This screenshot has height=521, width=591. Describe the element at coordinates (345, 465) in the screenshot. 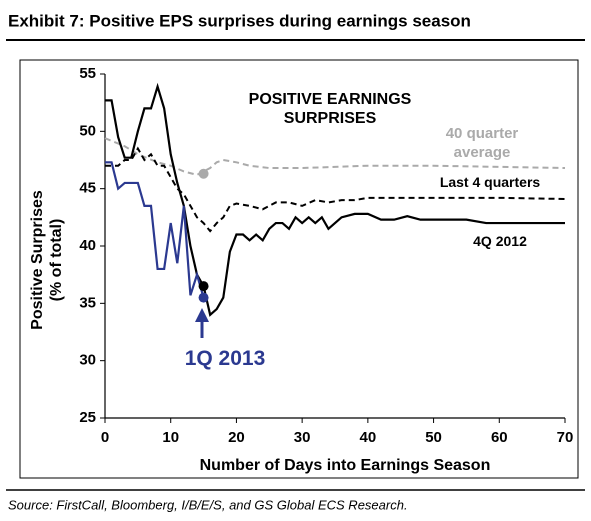

I see `x-axis-label: Number of Days into Earnings Season` at that location.